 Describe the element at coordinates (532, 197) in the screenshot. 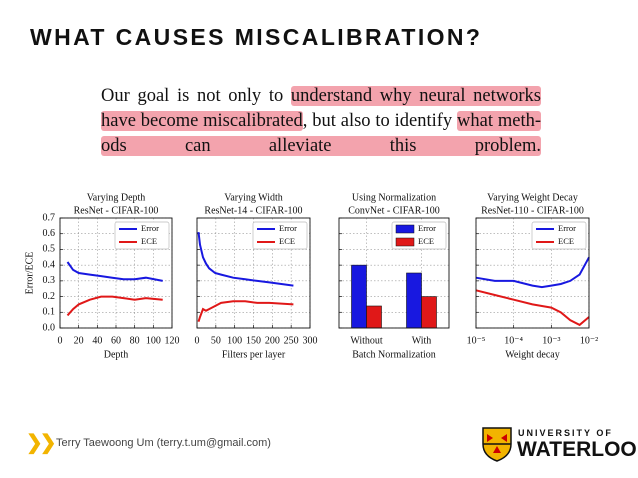

I see `chart-title: Varying Weight Decay` at that location.